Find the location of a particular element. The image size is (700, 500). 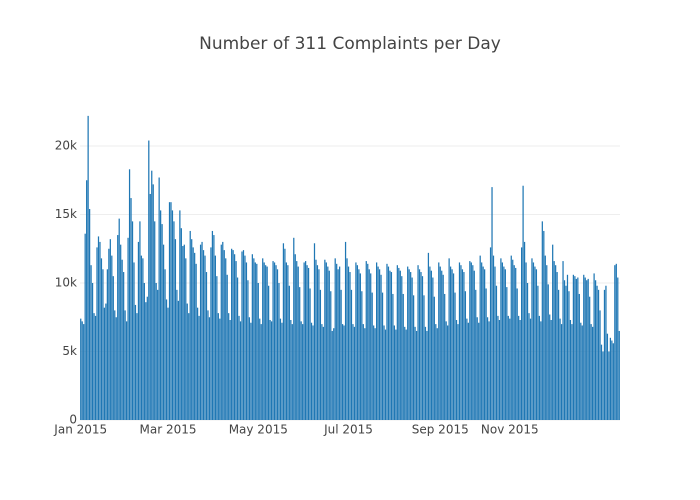

x-tick-label: Nov 2015 is located at coordinates (510, 430).